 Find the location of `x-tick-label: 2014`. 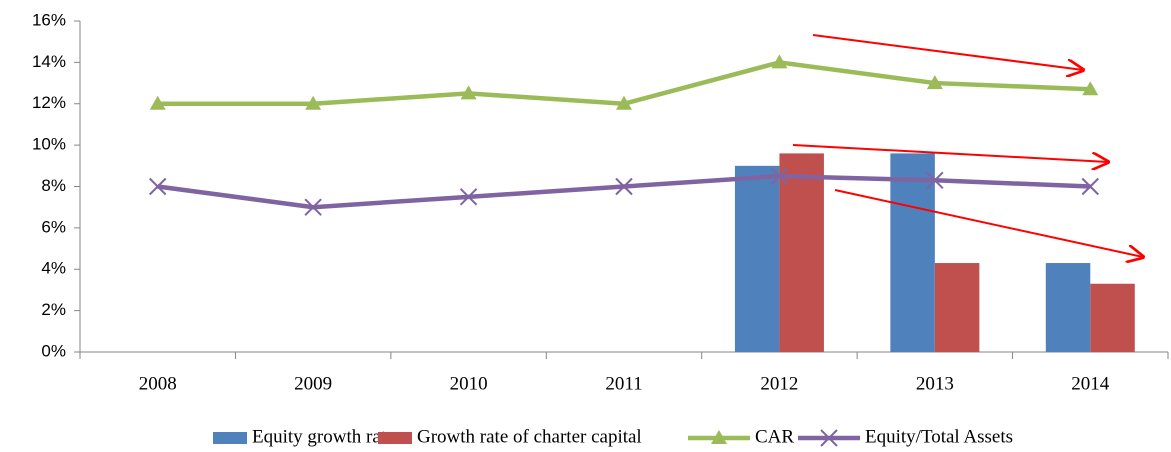

x-tick-label: 2014 is located at coordinates (1090, 383).